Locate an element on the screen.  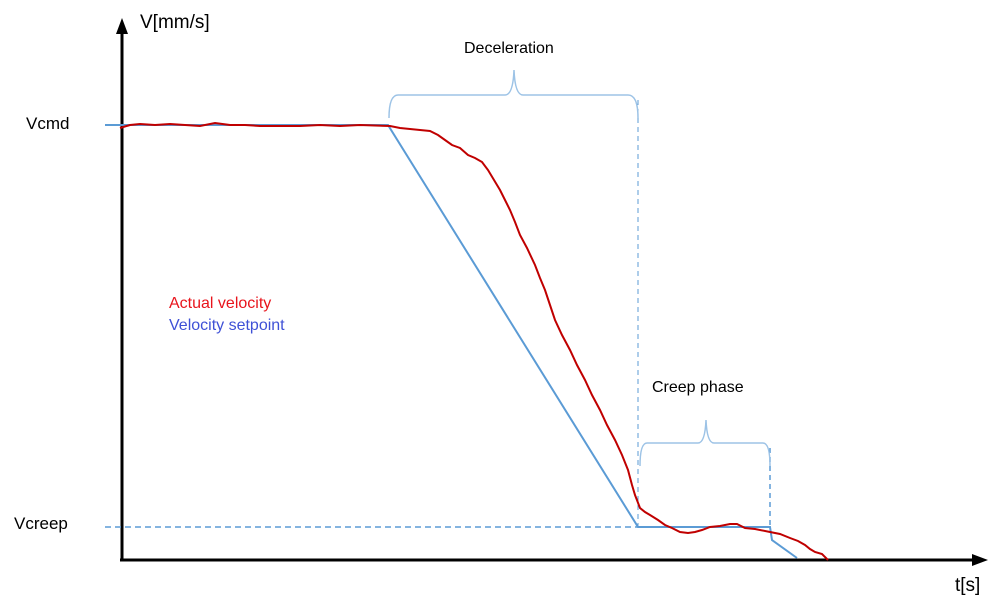
legend-velocity-setpoint: Velocity setpoint is located at coordinates (227, 325).